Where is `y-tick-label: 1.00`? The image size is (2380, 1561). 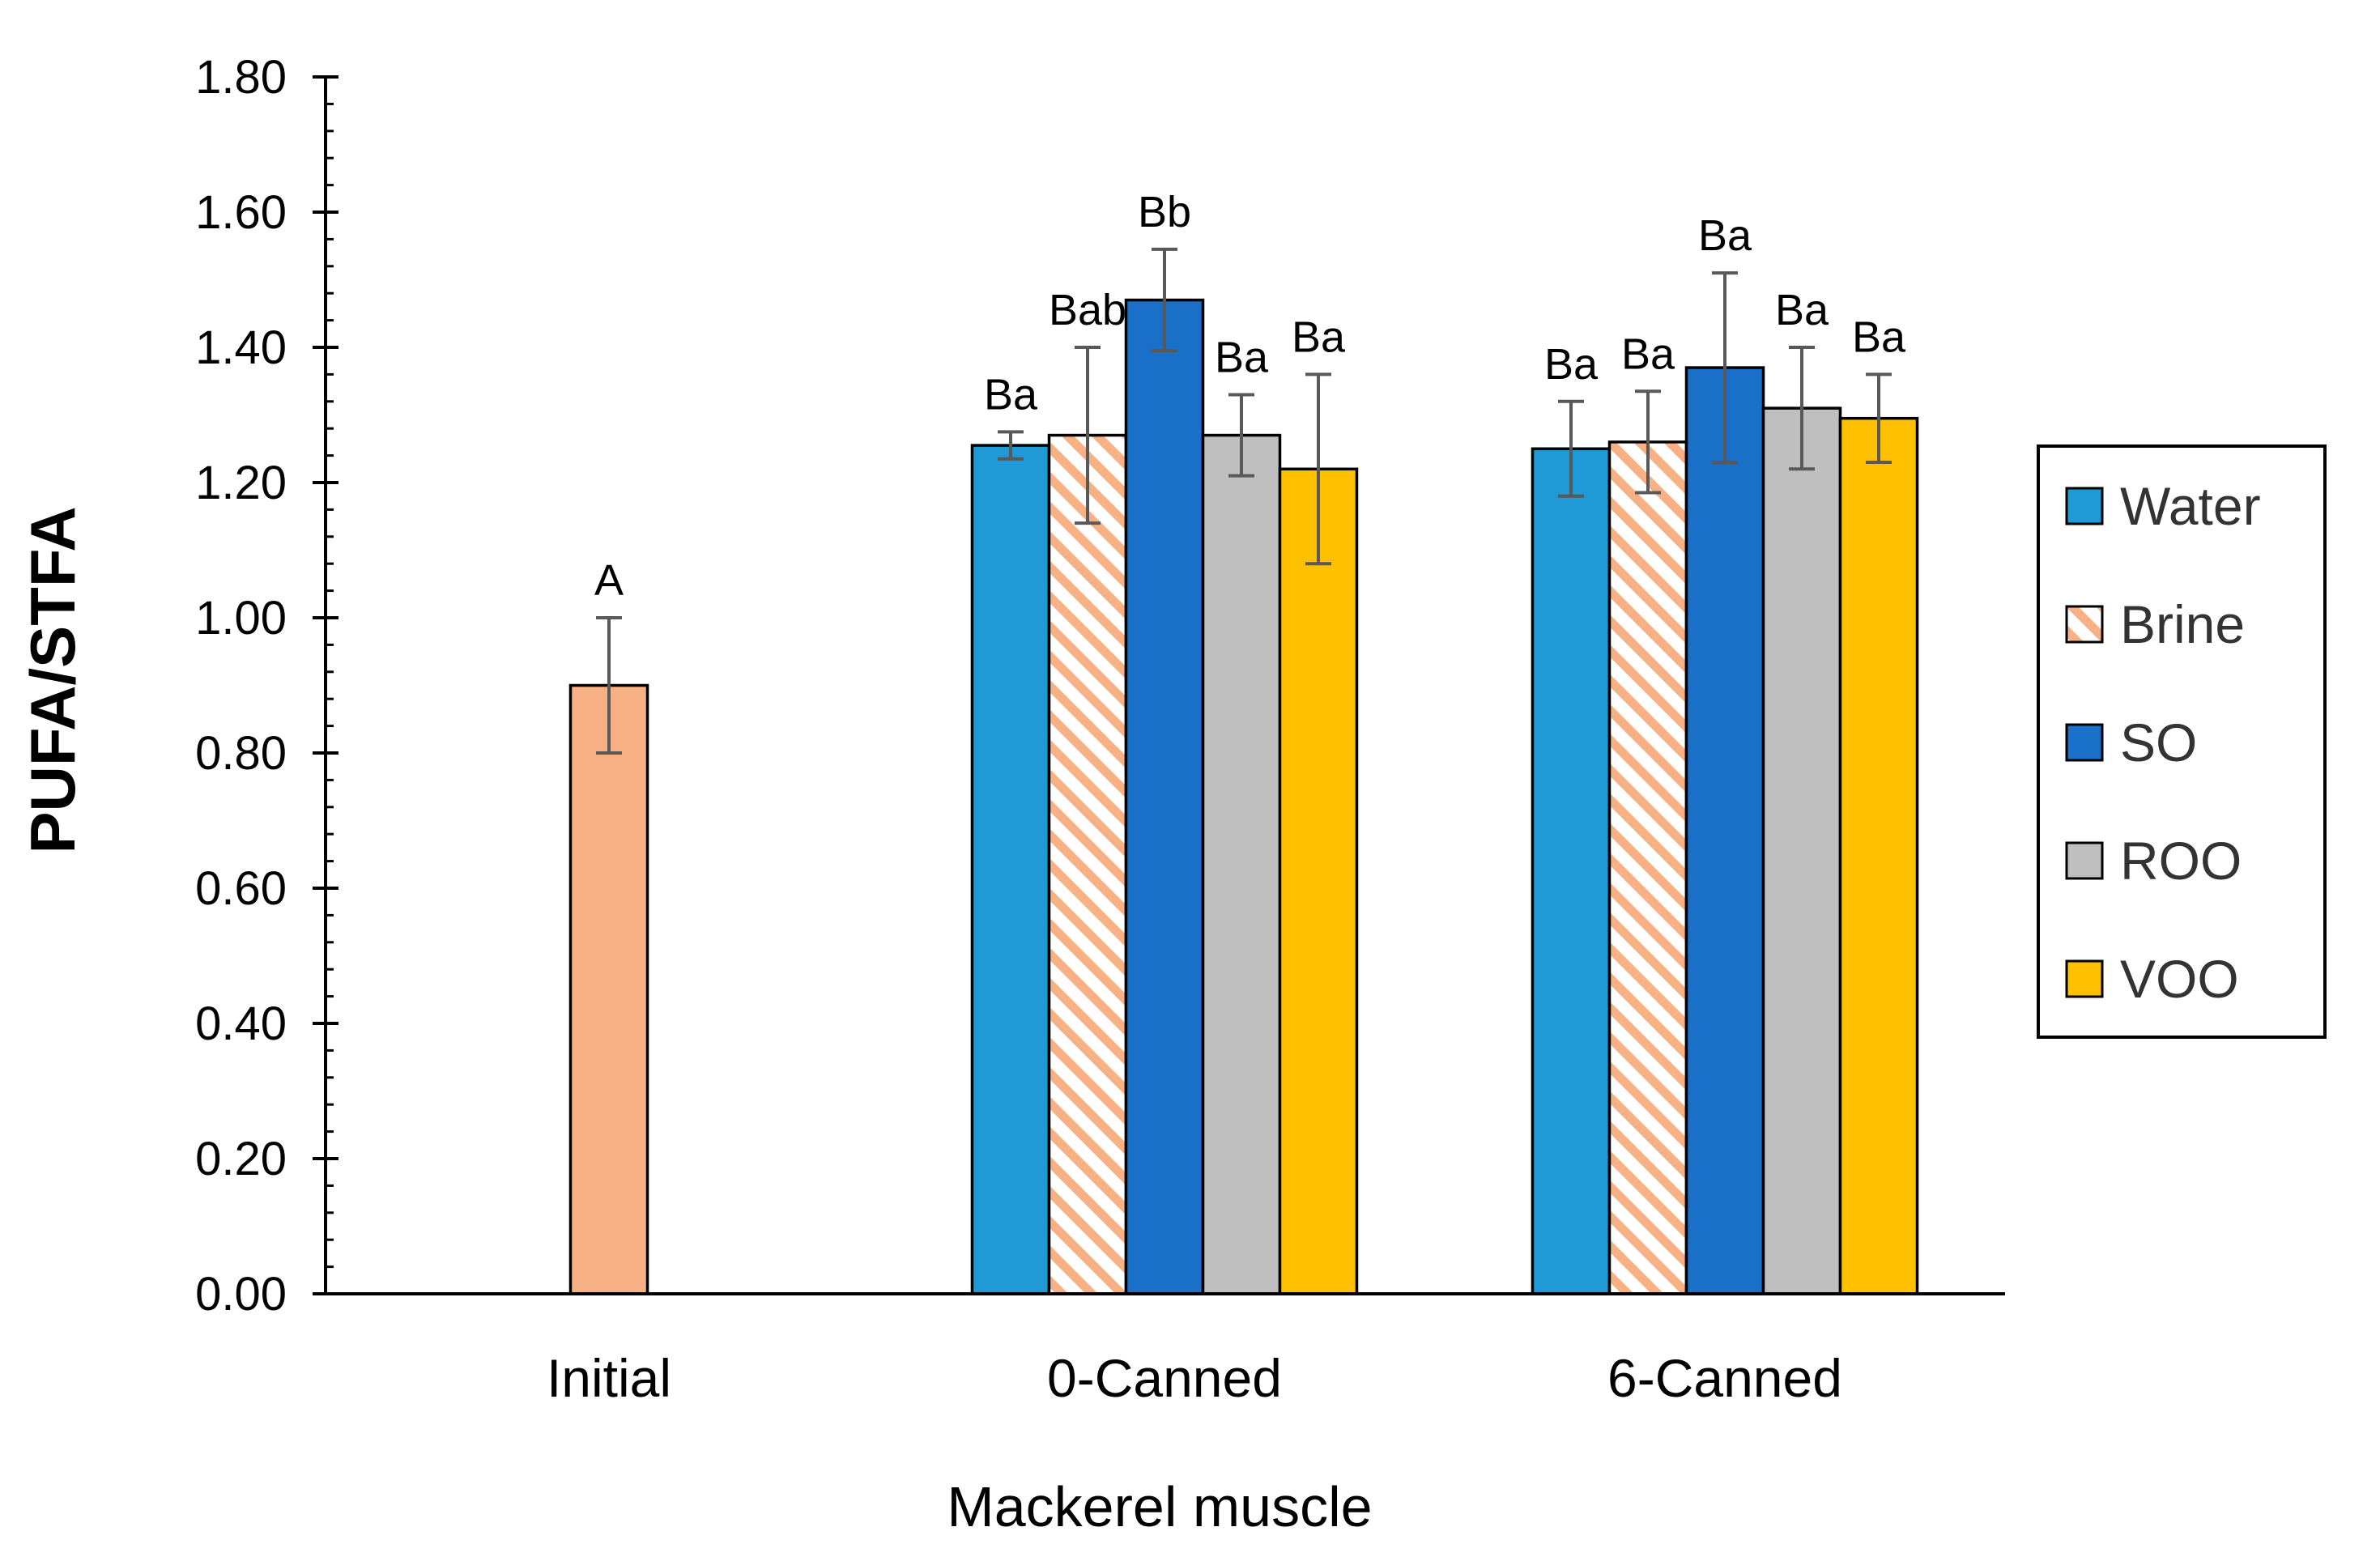 y-tick-label: 1.00 is located at coordinates (241, 618).